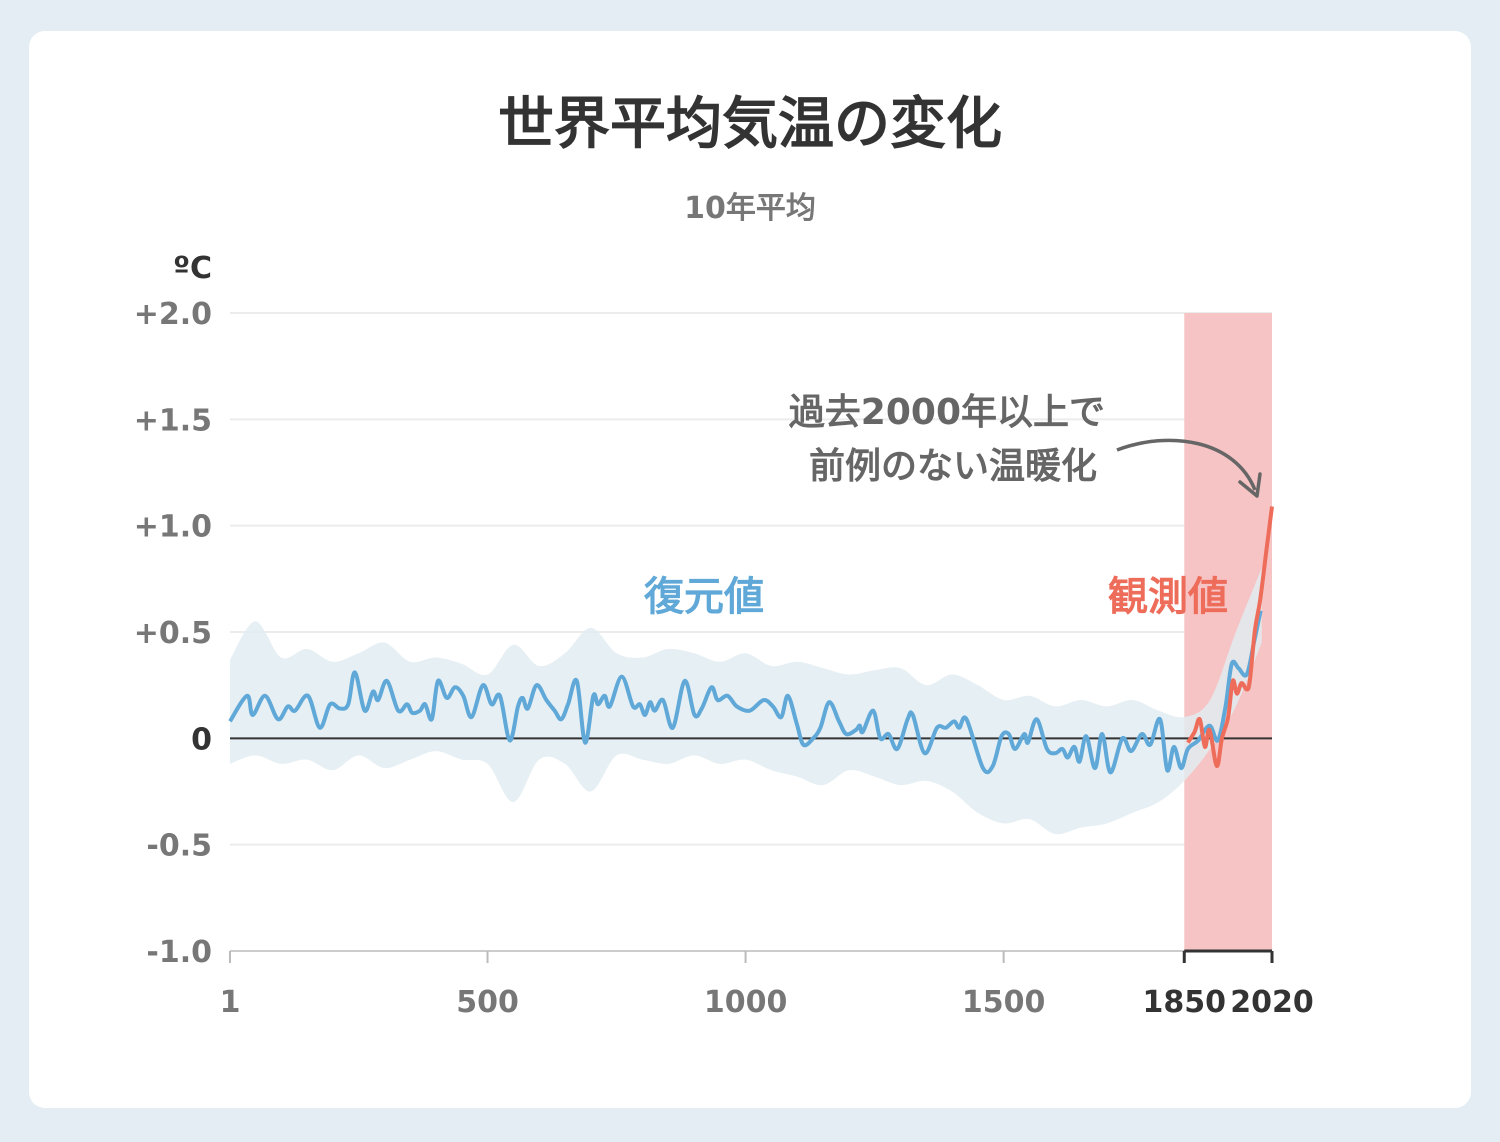 The height and width of the screenshot is (1142, 1500). Describe the element at coordinates (947, 412) in the screenshot. I see `annotation-line-1: 過去2000年以上で` at that location.